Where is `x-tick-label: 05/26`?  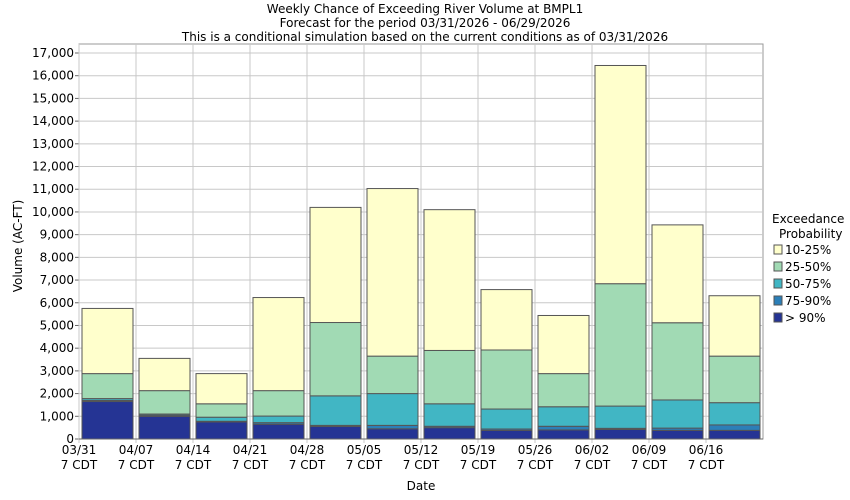 x-tick-label: 05/26 is located at coordinates (535, 450).